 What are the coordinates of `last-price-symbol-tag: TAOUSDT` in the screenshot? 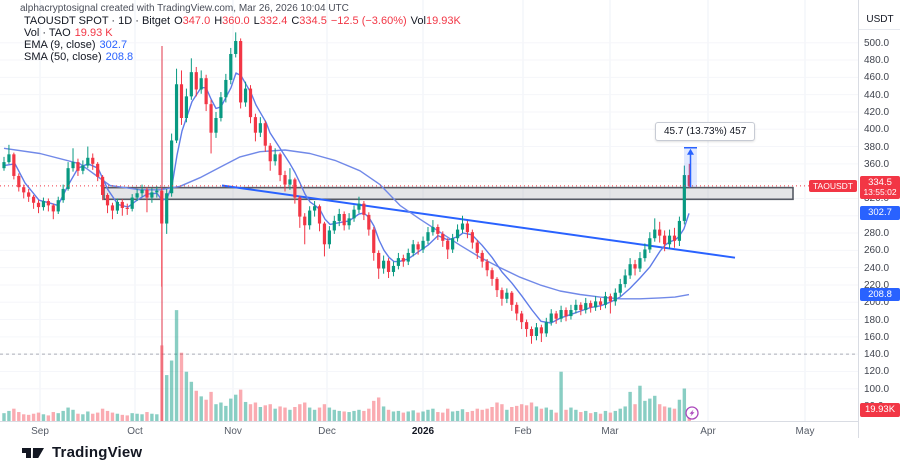 It's located at (833, 186).